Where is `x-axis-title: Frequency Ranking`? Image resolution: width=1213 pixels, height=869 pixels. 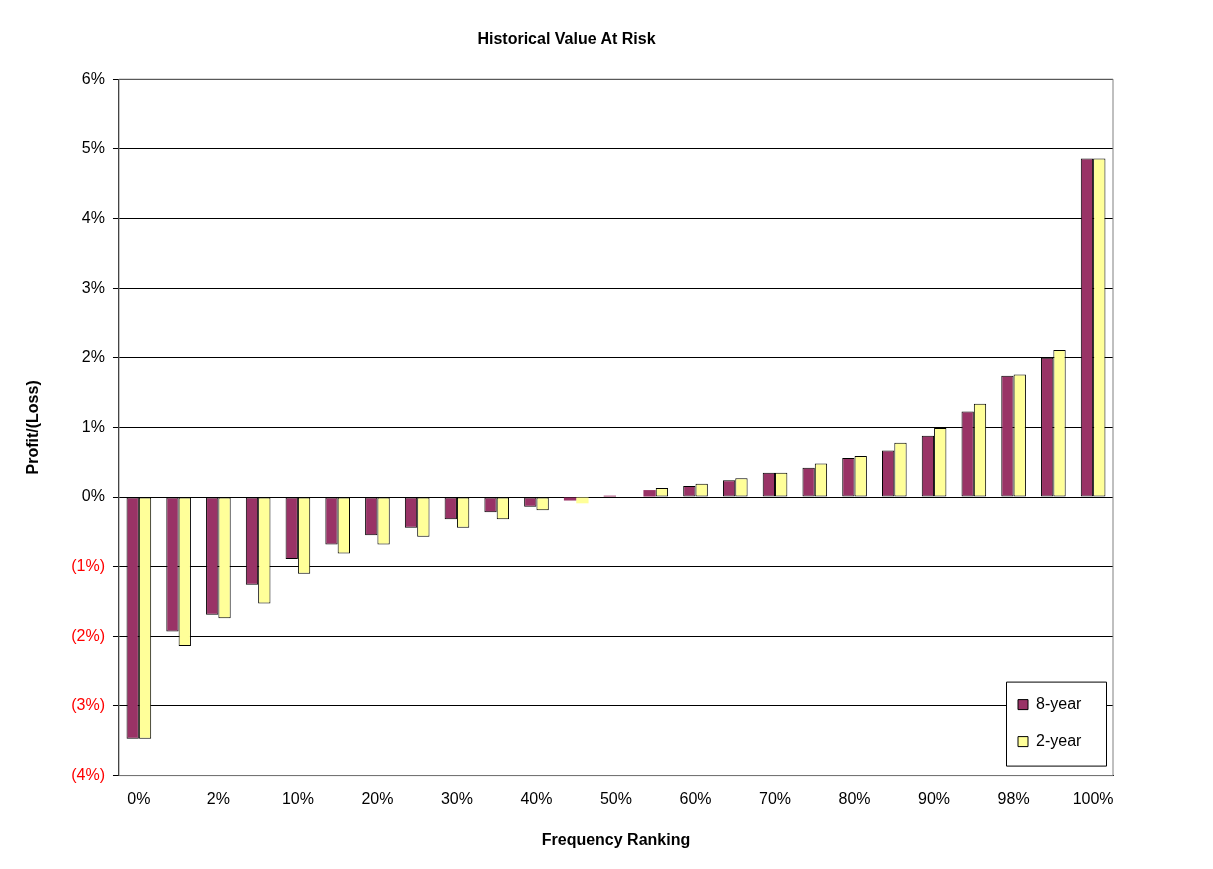
x-axis-title: Frequency Ranking is located at coordinates (616, 839).